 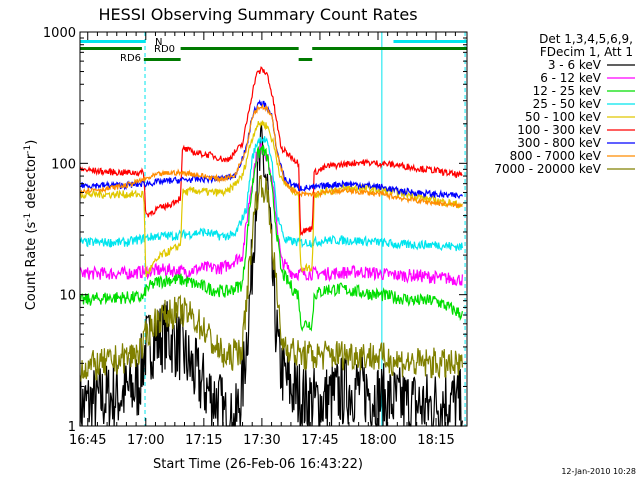 What do you see at coordinates (261, 440) in the screenshot?
I see `x-tick-label-3: 17:30` at bounding box center [261, 440].